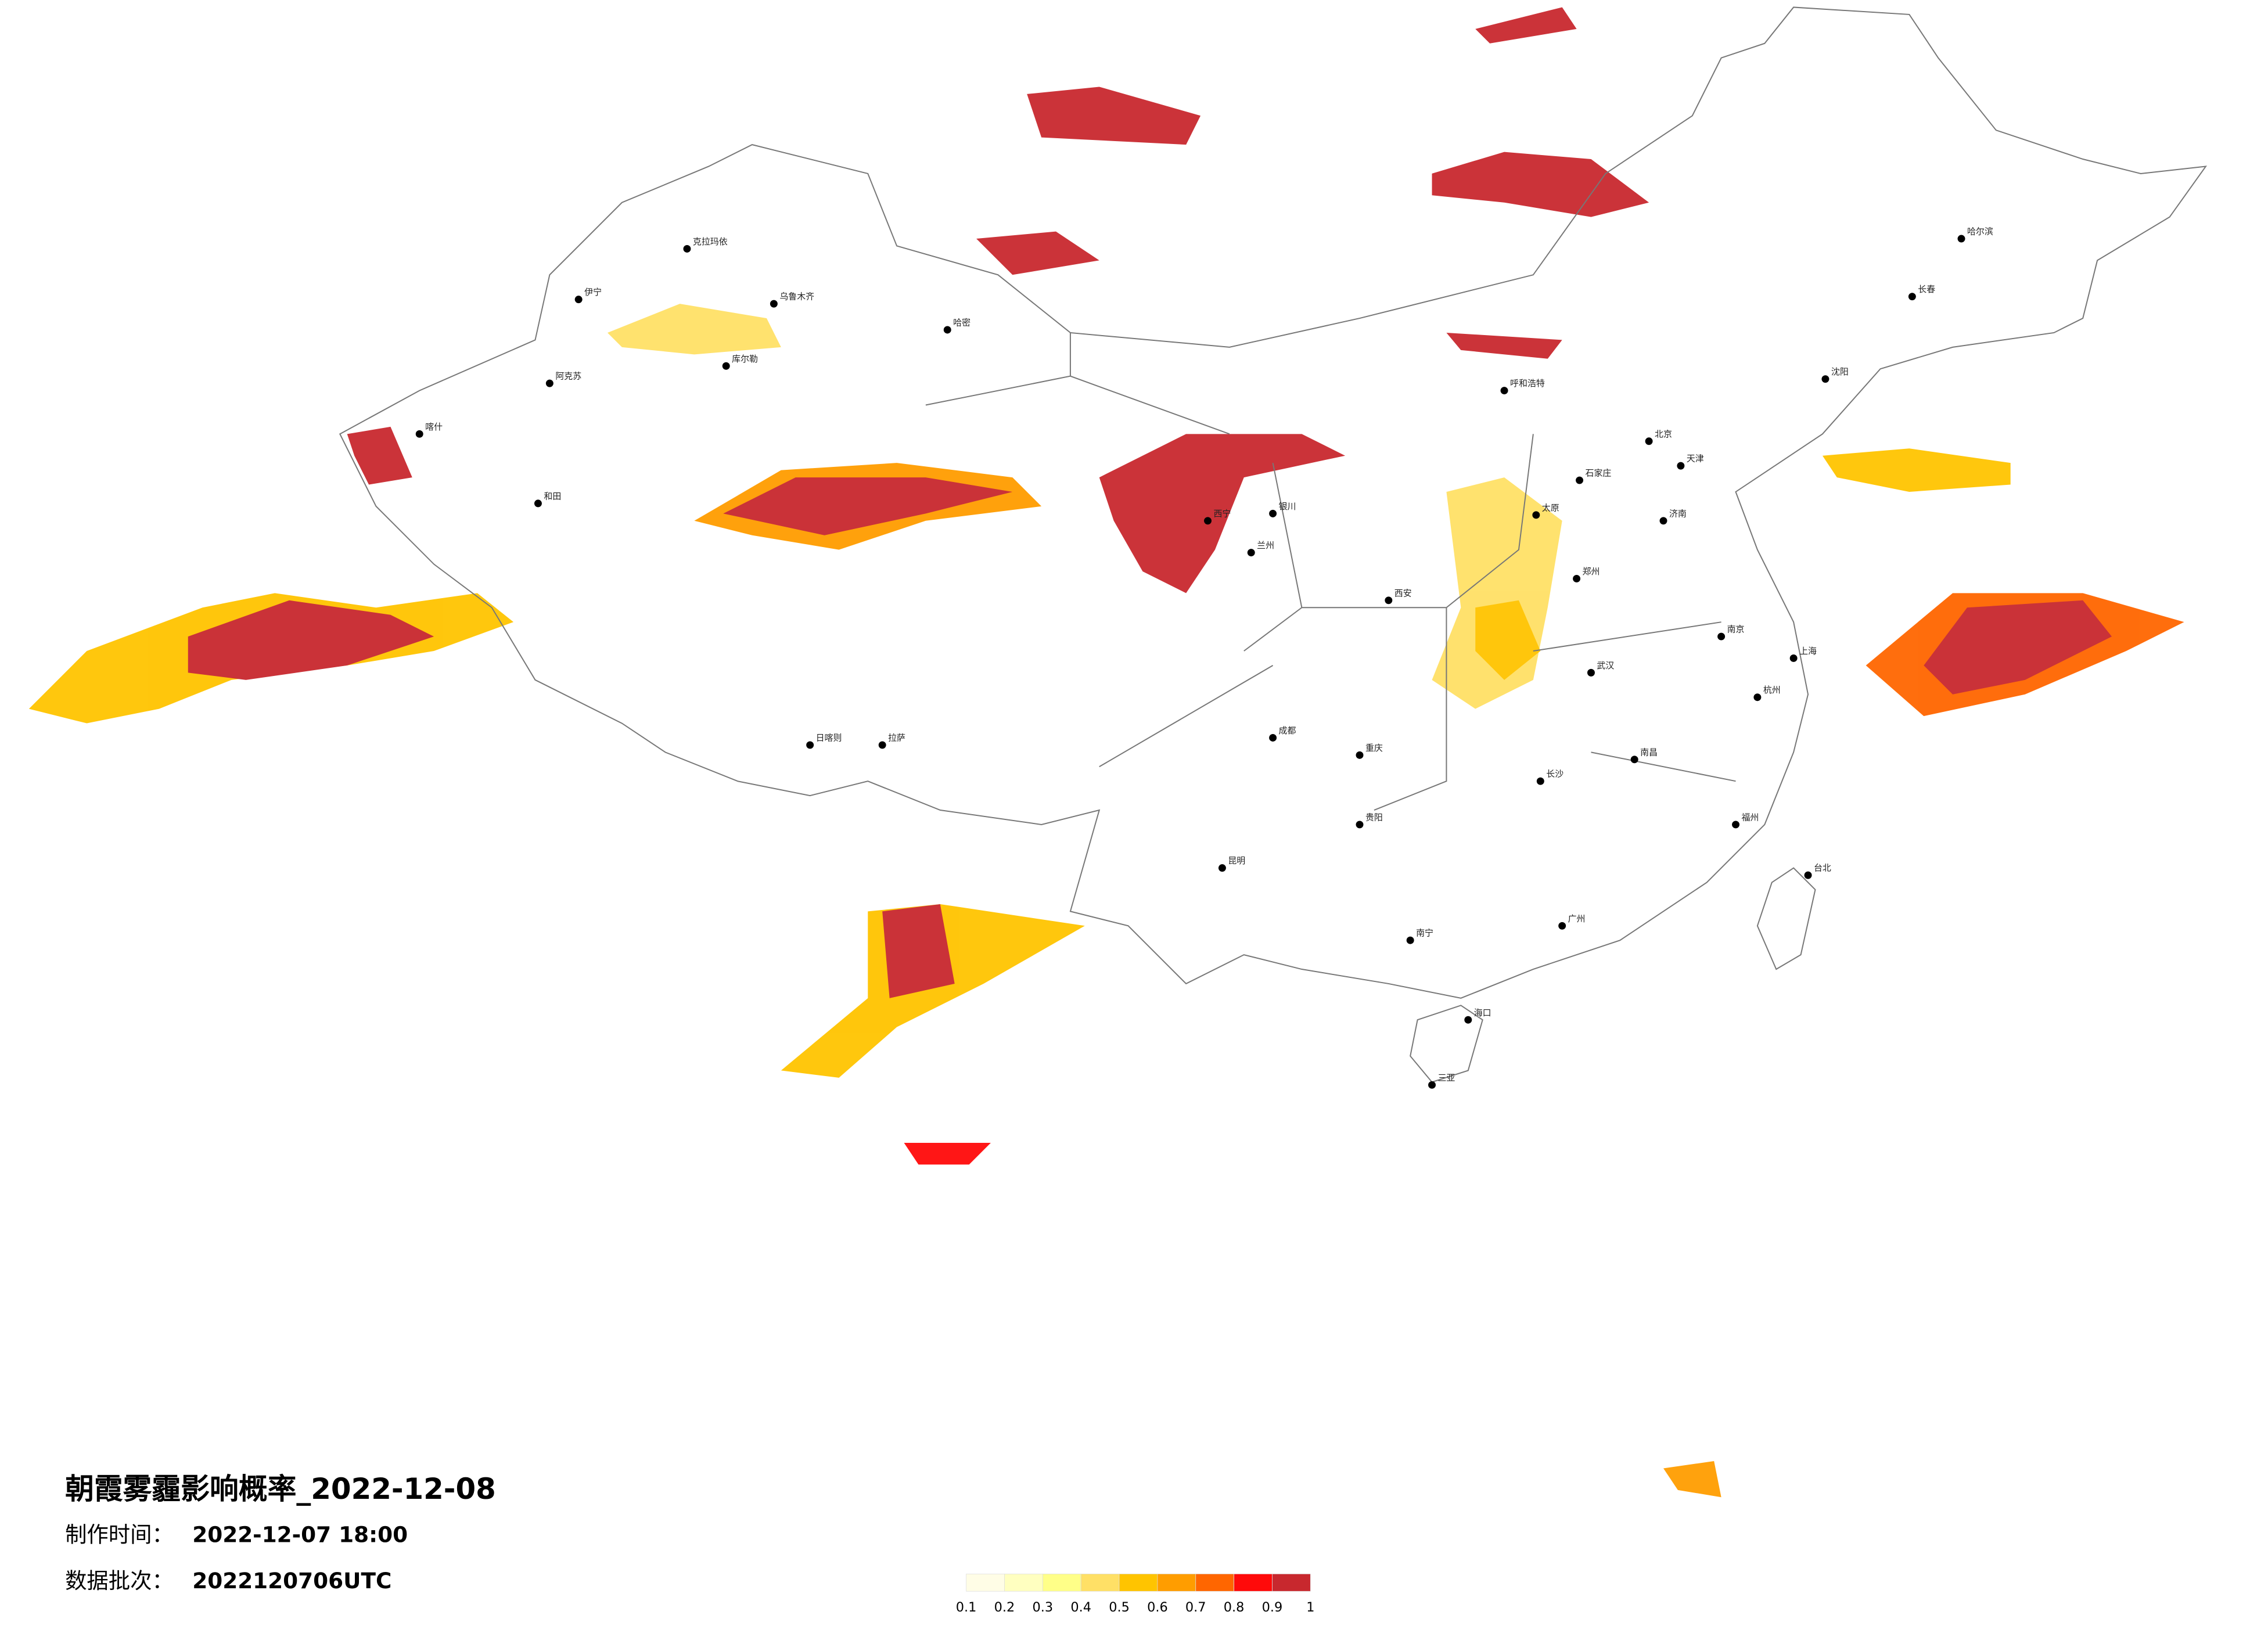  What do you see at coordinates (1119, 1607) in the screenshot?
I see `legend-tick-label: 0.5` at bounding box center [1119, 1607].